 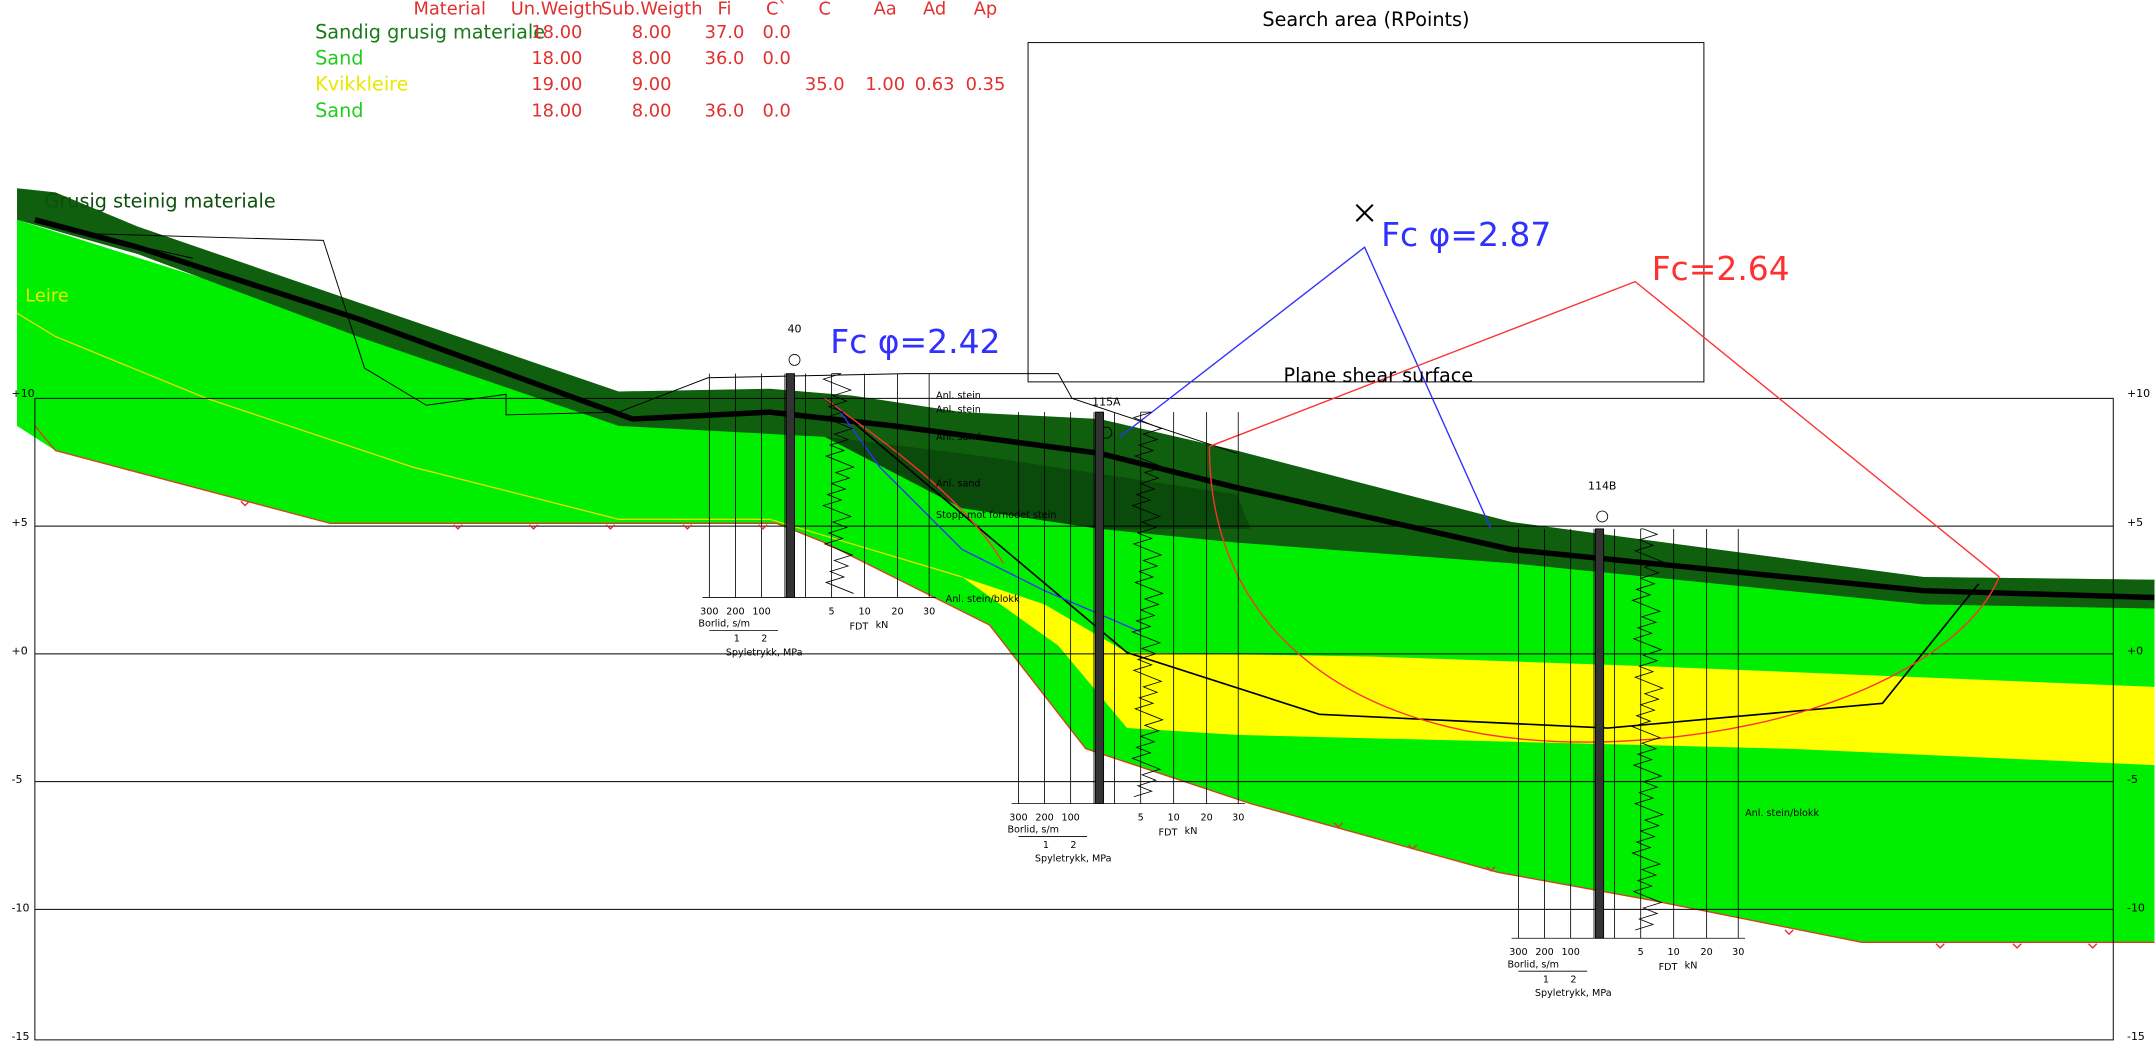 I want to click on table-cell: 35.0, so click(x=825, y=84).